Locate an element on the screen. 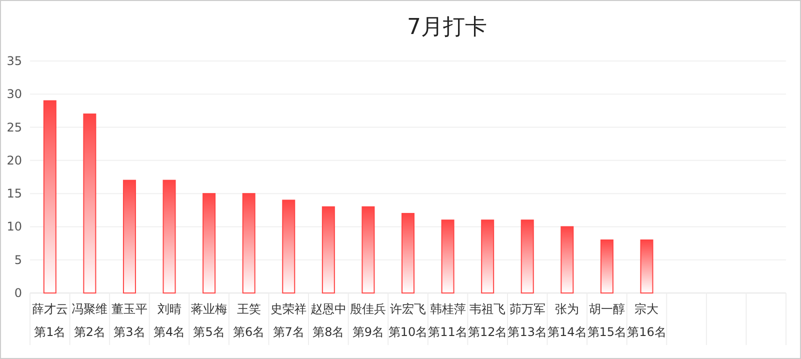  y-tick-label: 25 is located at coordinates (14, 127).